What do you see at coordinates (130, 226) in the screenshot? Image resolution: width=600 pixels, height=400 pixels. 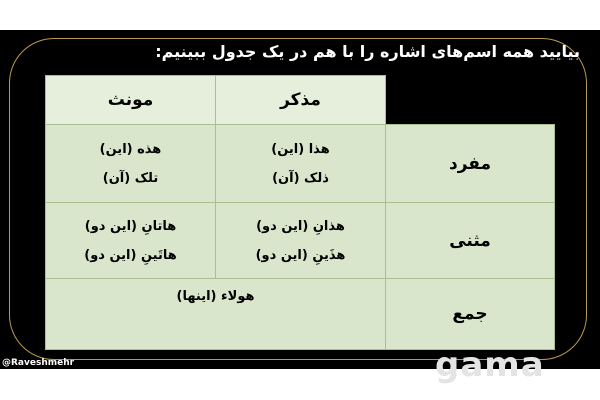 I see `cell-line: هاتانِ (این دو)` at bounding box center [130, 226].